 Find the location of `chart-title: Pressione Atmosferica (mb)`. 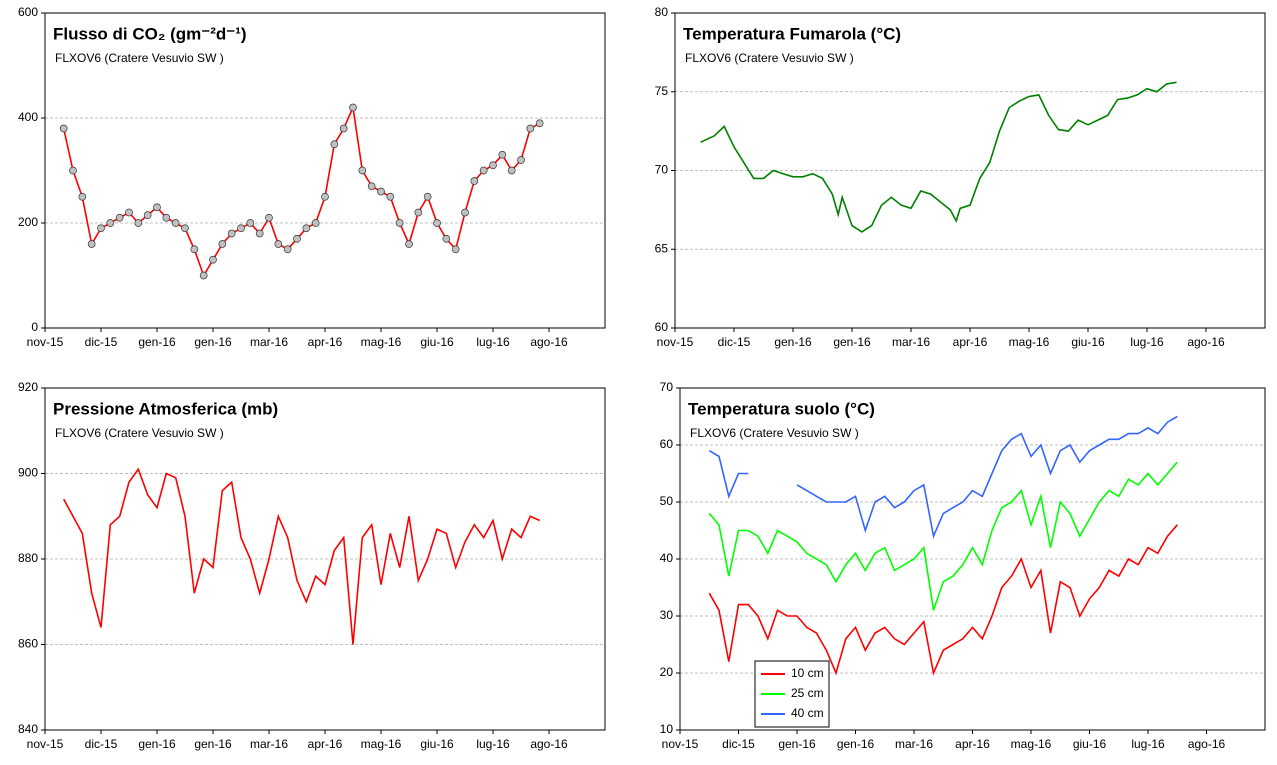

chart-title: Pressione Atmosferica (mb) is located at coordinates (165, 408).